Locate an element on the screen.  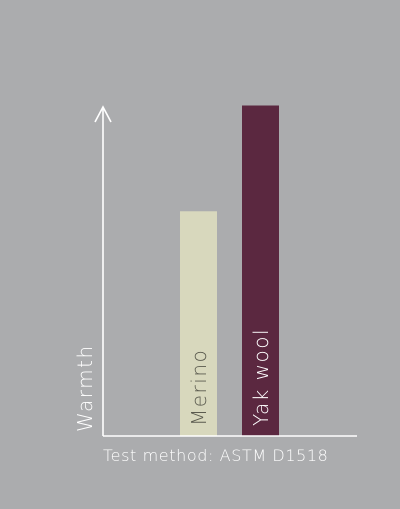
bar-label-yak-wool: Yak wool is located at coordinates (261, 377).